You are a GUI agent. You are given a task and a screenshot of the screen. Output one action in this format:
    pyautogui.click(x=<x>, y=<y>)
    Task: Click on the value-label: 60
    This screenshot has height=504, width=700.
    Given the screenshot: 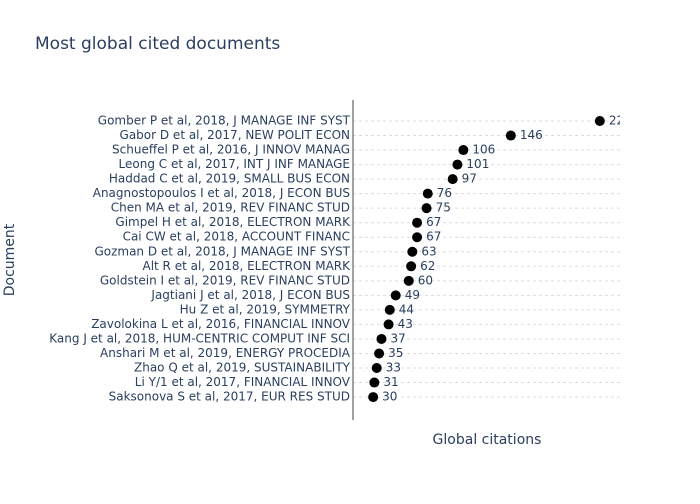 What is the action you would take?
    pyautogui.click(x=425, y=280)
    